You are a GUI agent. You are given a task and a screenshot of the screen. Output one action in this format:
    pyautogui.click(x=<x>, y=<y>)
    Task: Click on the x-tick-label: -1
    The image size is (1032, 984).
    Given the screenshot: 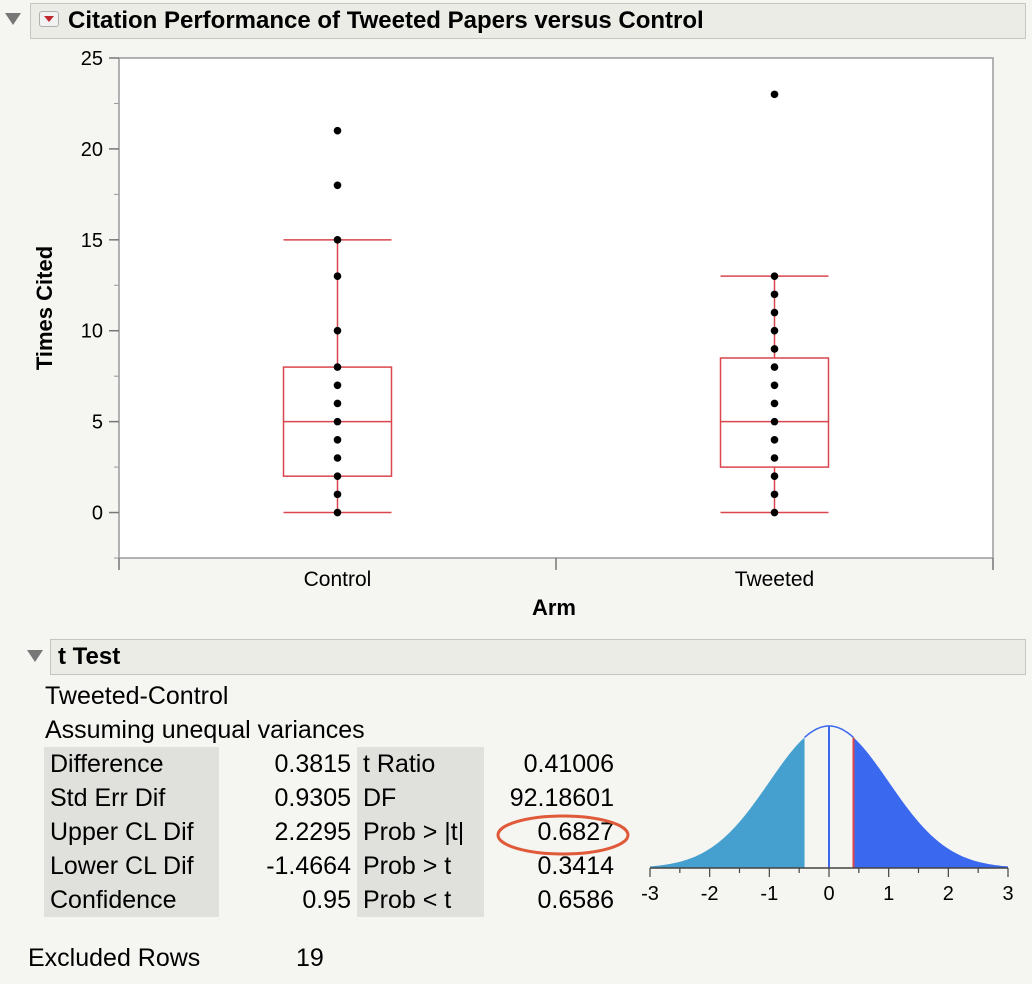 What is the action you would take?
    pyautogui.click(x=769, y=894)
    